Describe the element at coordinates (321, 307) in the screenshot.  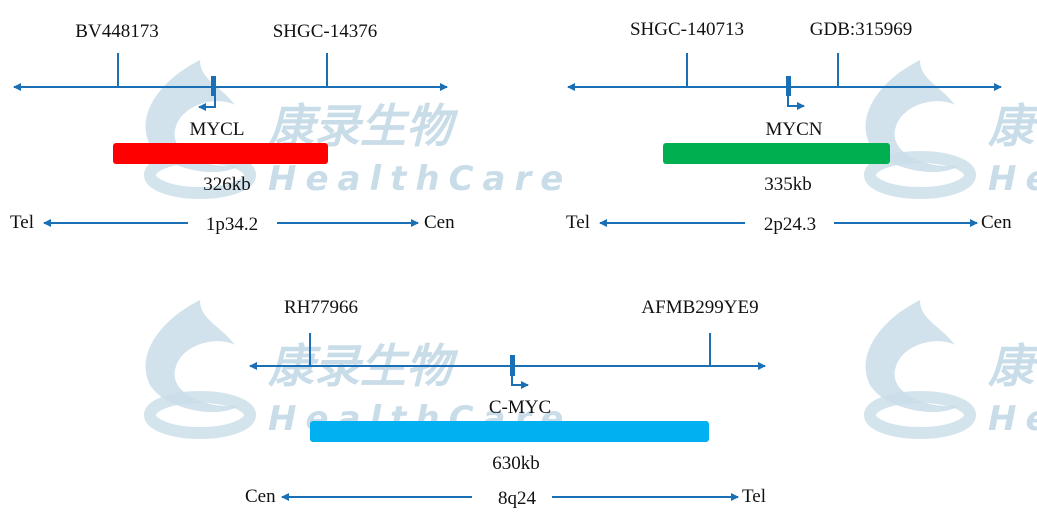
I see `marker-label: RH77966` at that location.